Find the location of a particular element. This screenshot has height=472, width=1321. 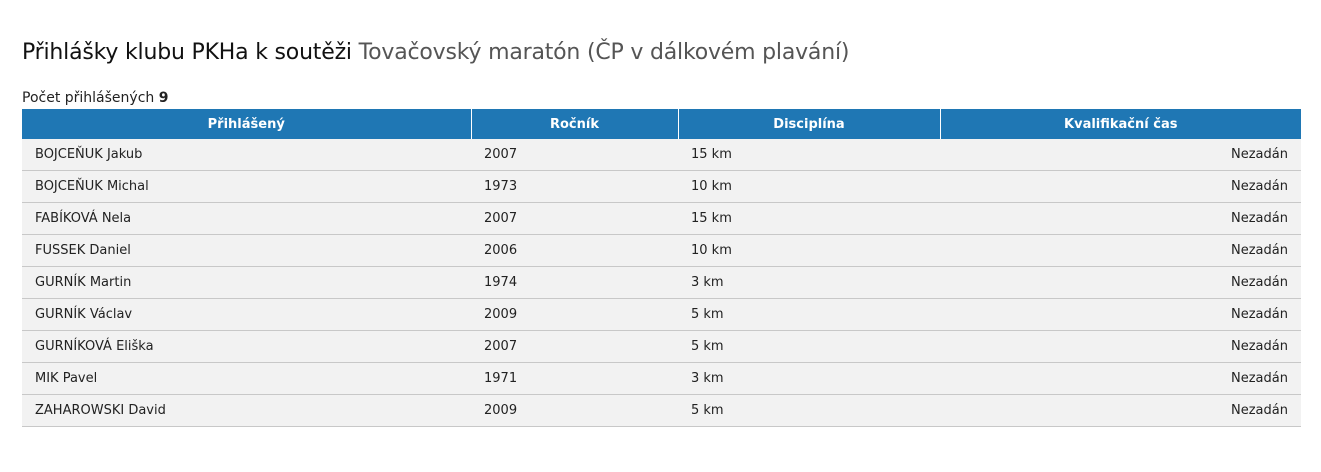

table-row: BOJCEŇUK Jakub 2007 15 km Nezadán is located at coordinates (661, 155).